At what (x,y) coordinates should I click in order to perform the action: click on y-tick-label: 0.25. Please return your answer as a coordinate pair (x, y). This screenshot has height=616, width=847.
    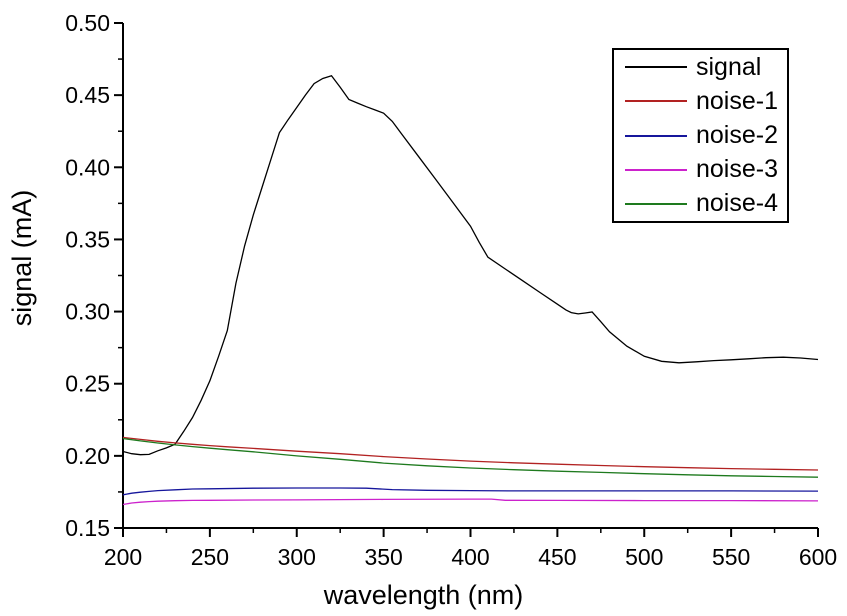
    Looking at the image, I should click on (87, 384).